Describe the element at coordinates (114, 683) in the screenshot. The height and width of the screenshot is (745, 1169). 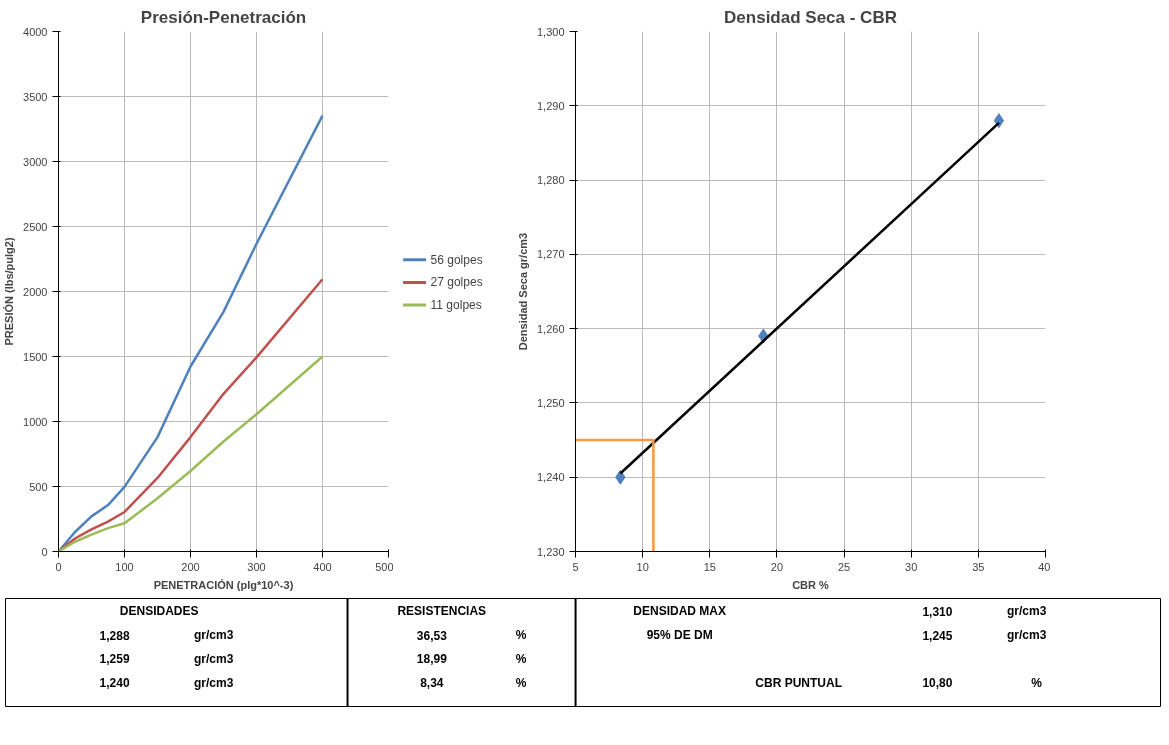
I see `text: 1,240` at that location.